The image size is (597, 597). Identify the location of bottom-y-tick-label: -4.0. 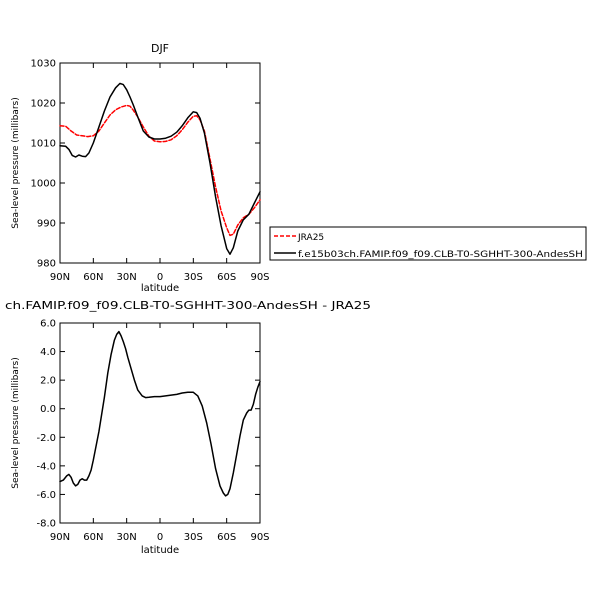
(46, 466).